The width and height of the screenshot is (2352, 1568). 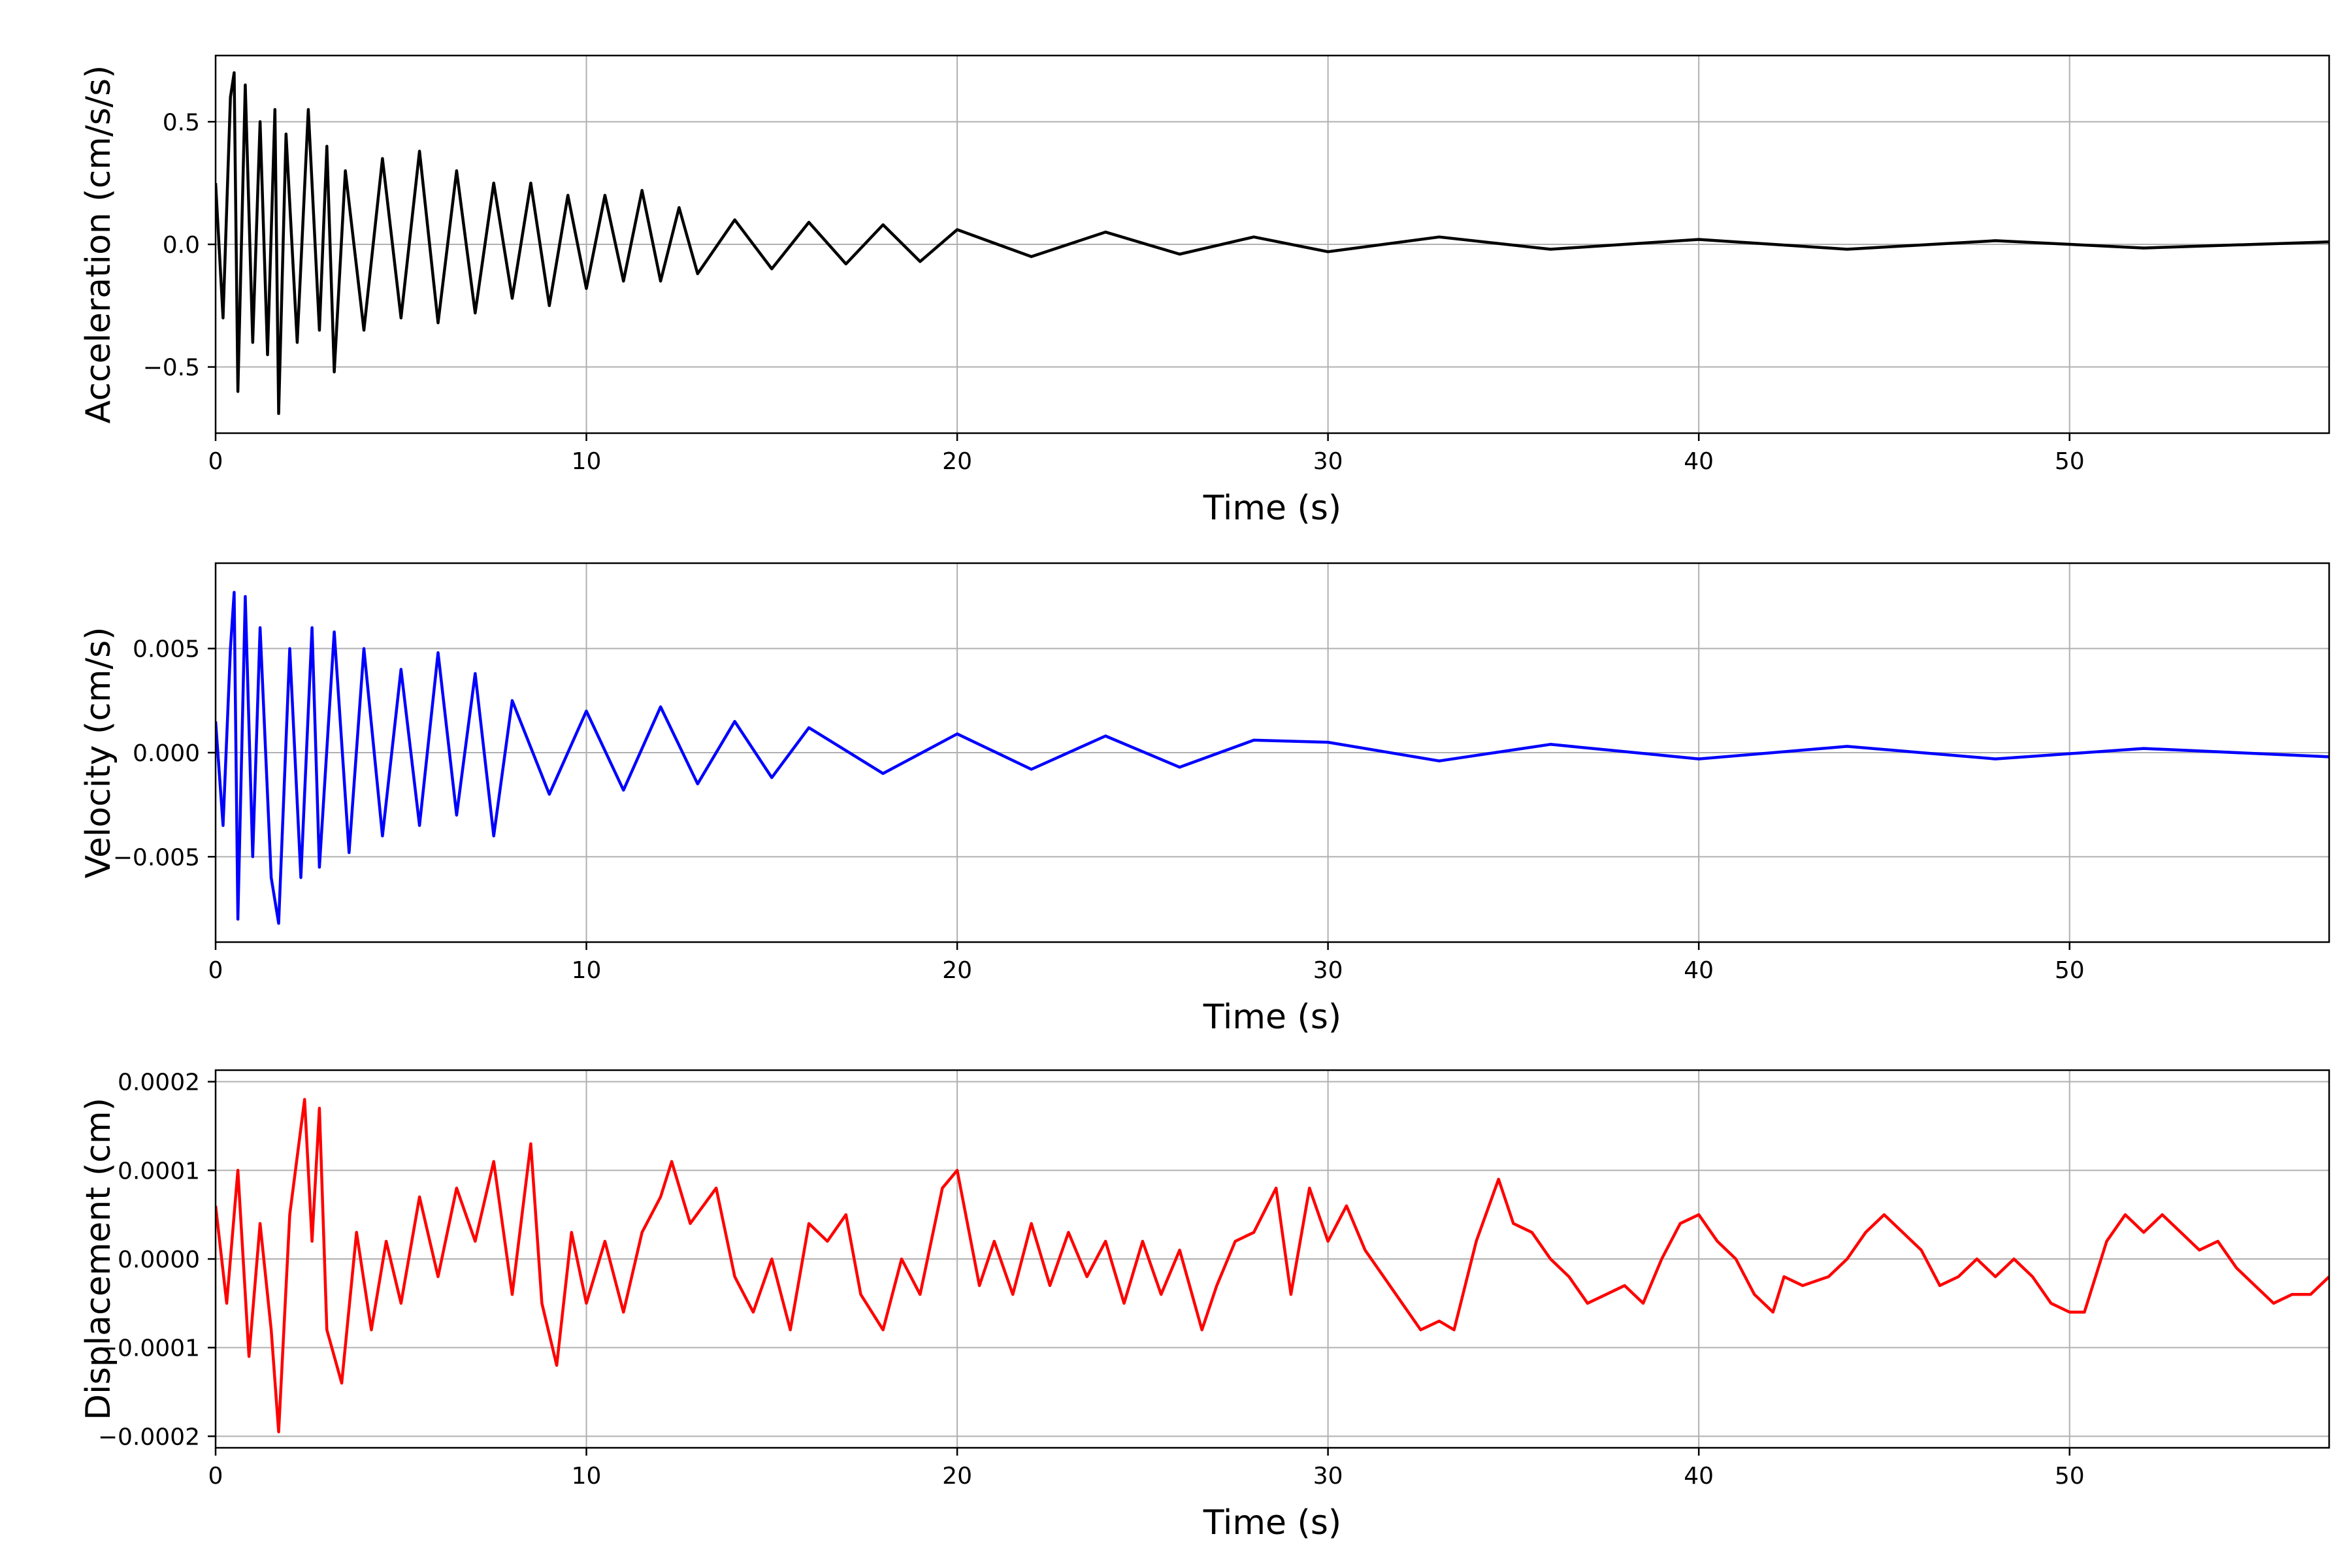 What do you see at coordinates (1699, 970) in the screenshot?
I see `velocity-x-tick-label: 40` at bounding box center [1699, 970].